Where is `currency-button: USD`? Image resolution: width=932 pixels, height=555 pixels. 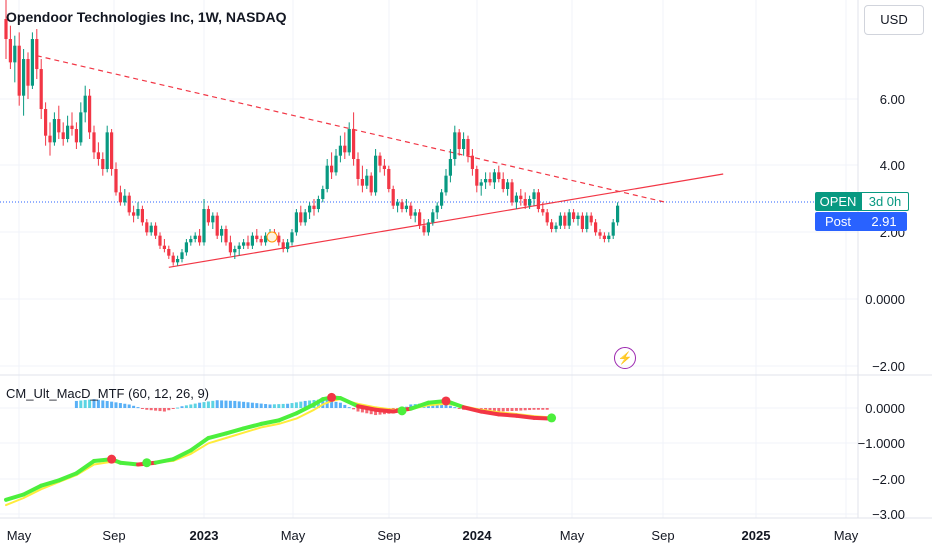 currency-button: USD is located at coordinates (894, 20).